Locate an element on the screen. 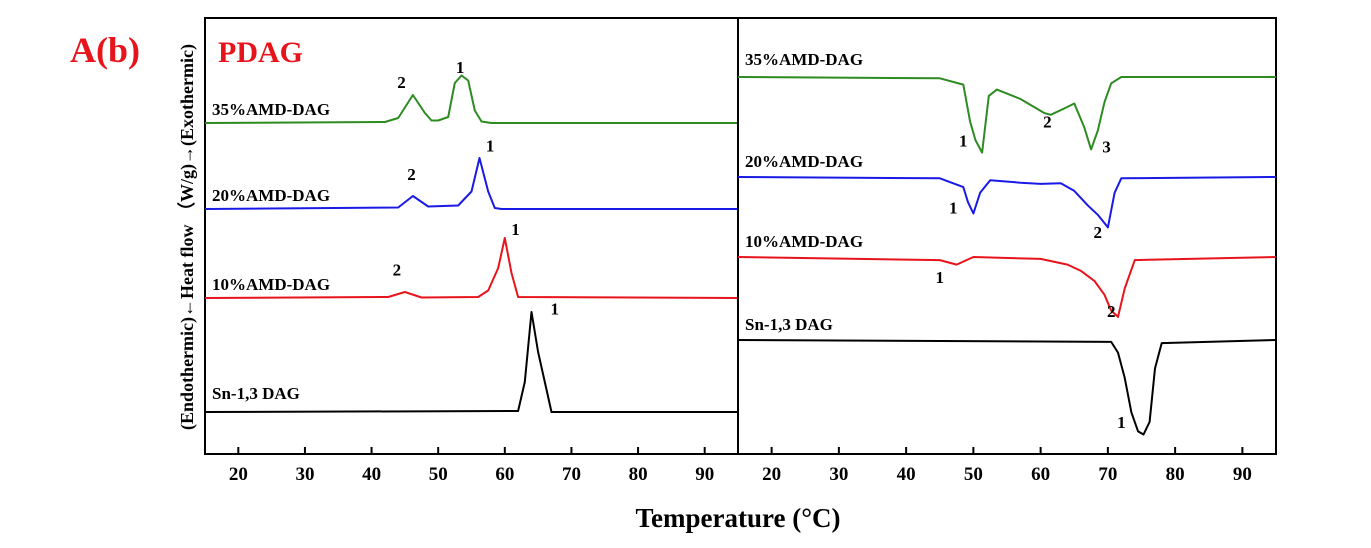 The height and width of the screenshot is (548, 1371). x-axis-label: Temperature (°C) is located at coordinates (737, 518).